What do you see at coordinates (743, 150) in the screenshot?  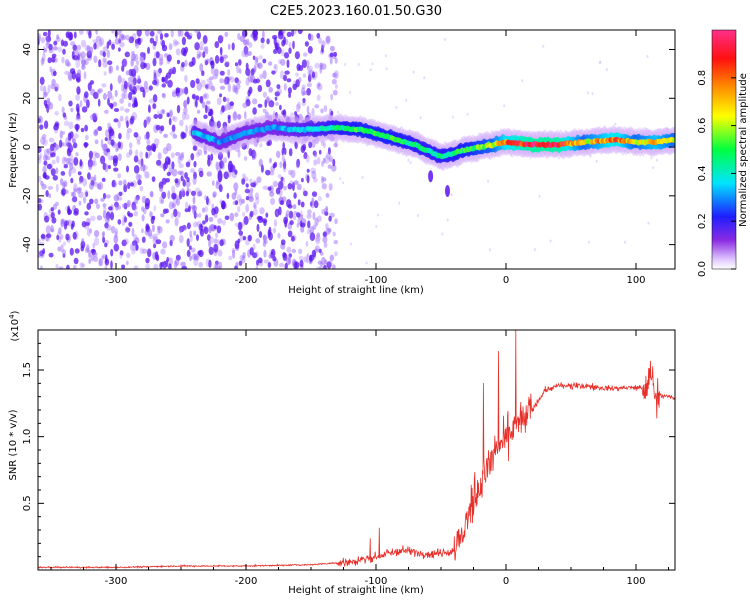 I see `colorbar-label: Normalized spectral amplitude` at bounding box center [743, 150].